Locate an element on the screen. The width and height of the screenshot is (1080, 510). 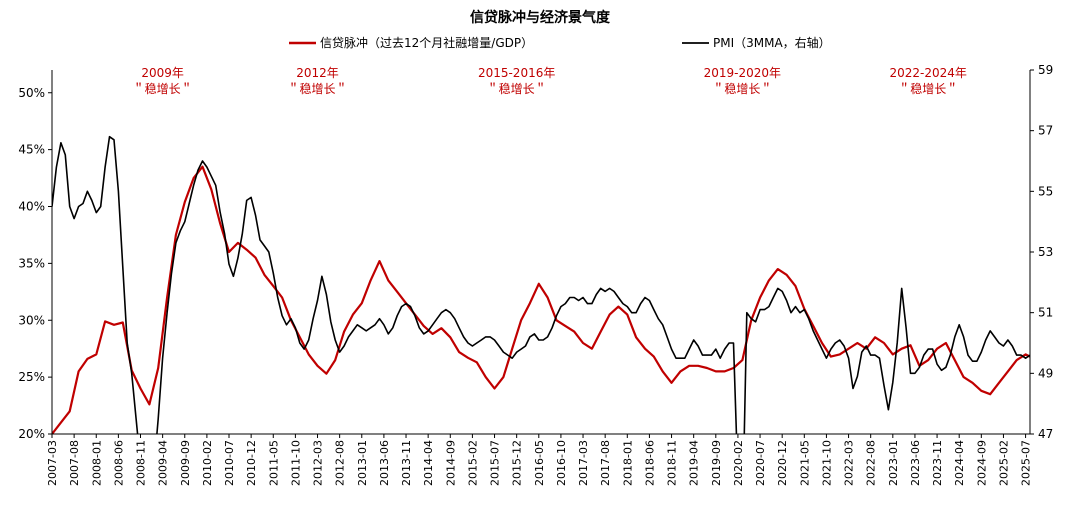
x-tick-label: 2014-09 is located at coordinates (450, 463).